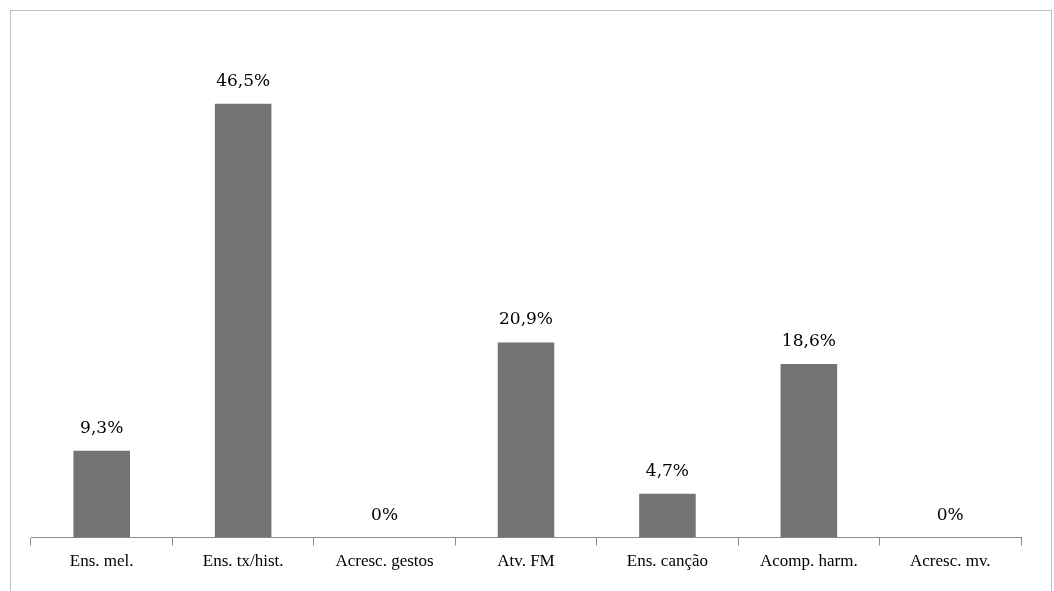  I want to click on x-tick-label: Ens. canção, so click(667, 561).